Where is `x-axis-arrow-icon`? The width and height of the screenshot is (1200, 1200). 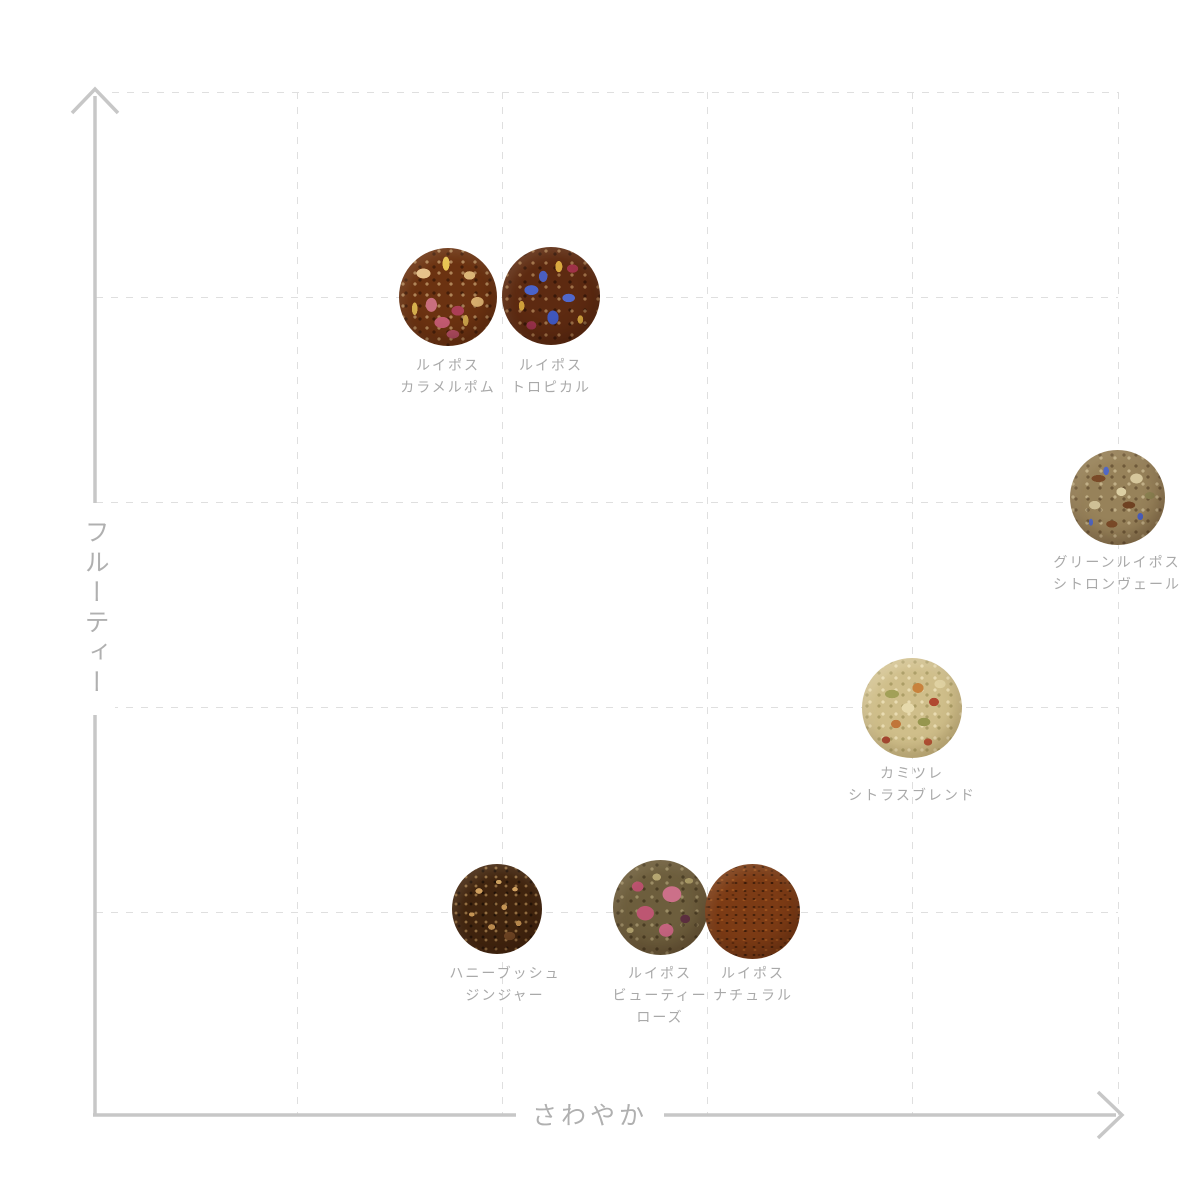 x-axis-arrow-icon is located at coordinates (1110, 1115).